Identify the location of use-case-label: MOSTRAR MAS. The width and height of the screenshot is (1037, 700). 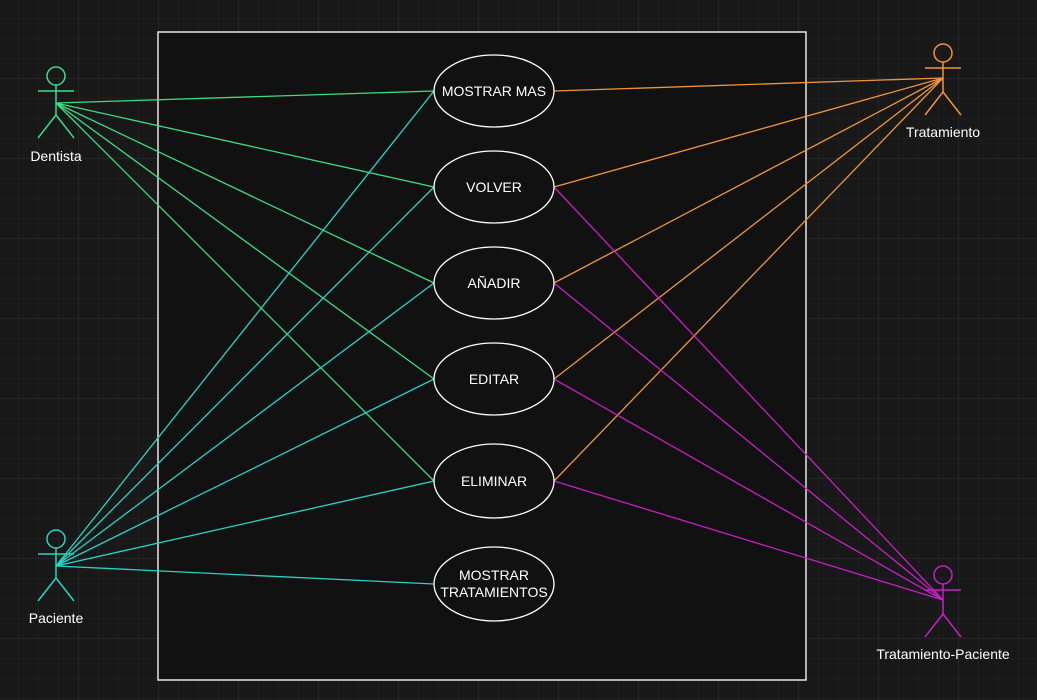
(494, 91).